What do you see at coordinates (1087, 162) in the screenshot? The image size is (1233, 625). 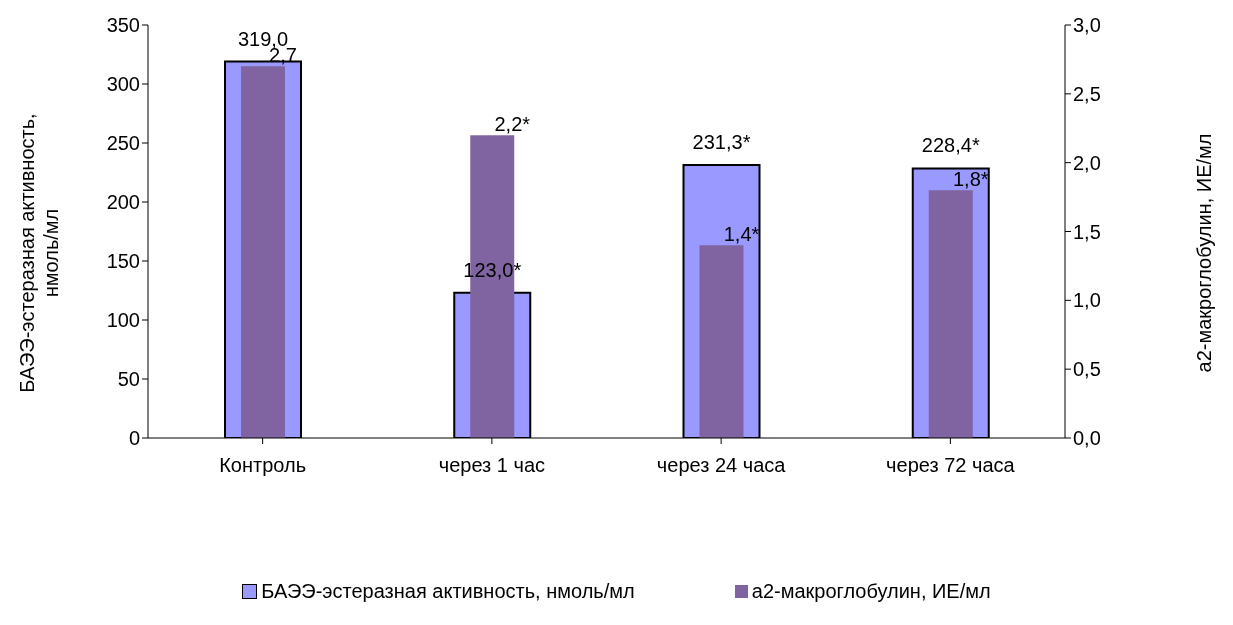 I see `y2-tick-label: 2,0` at bounding box center [1087, 162].